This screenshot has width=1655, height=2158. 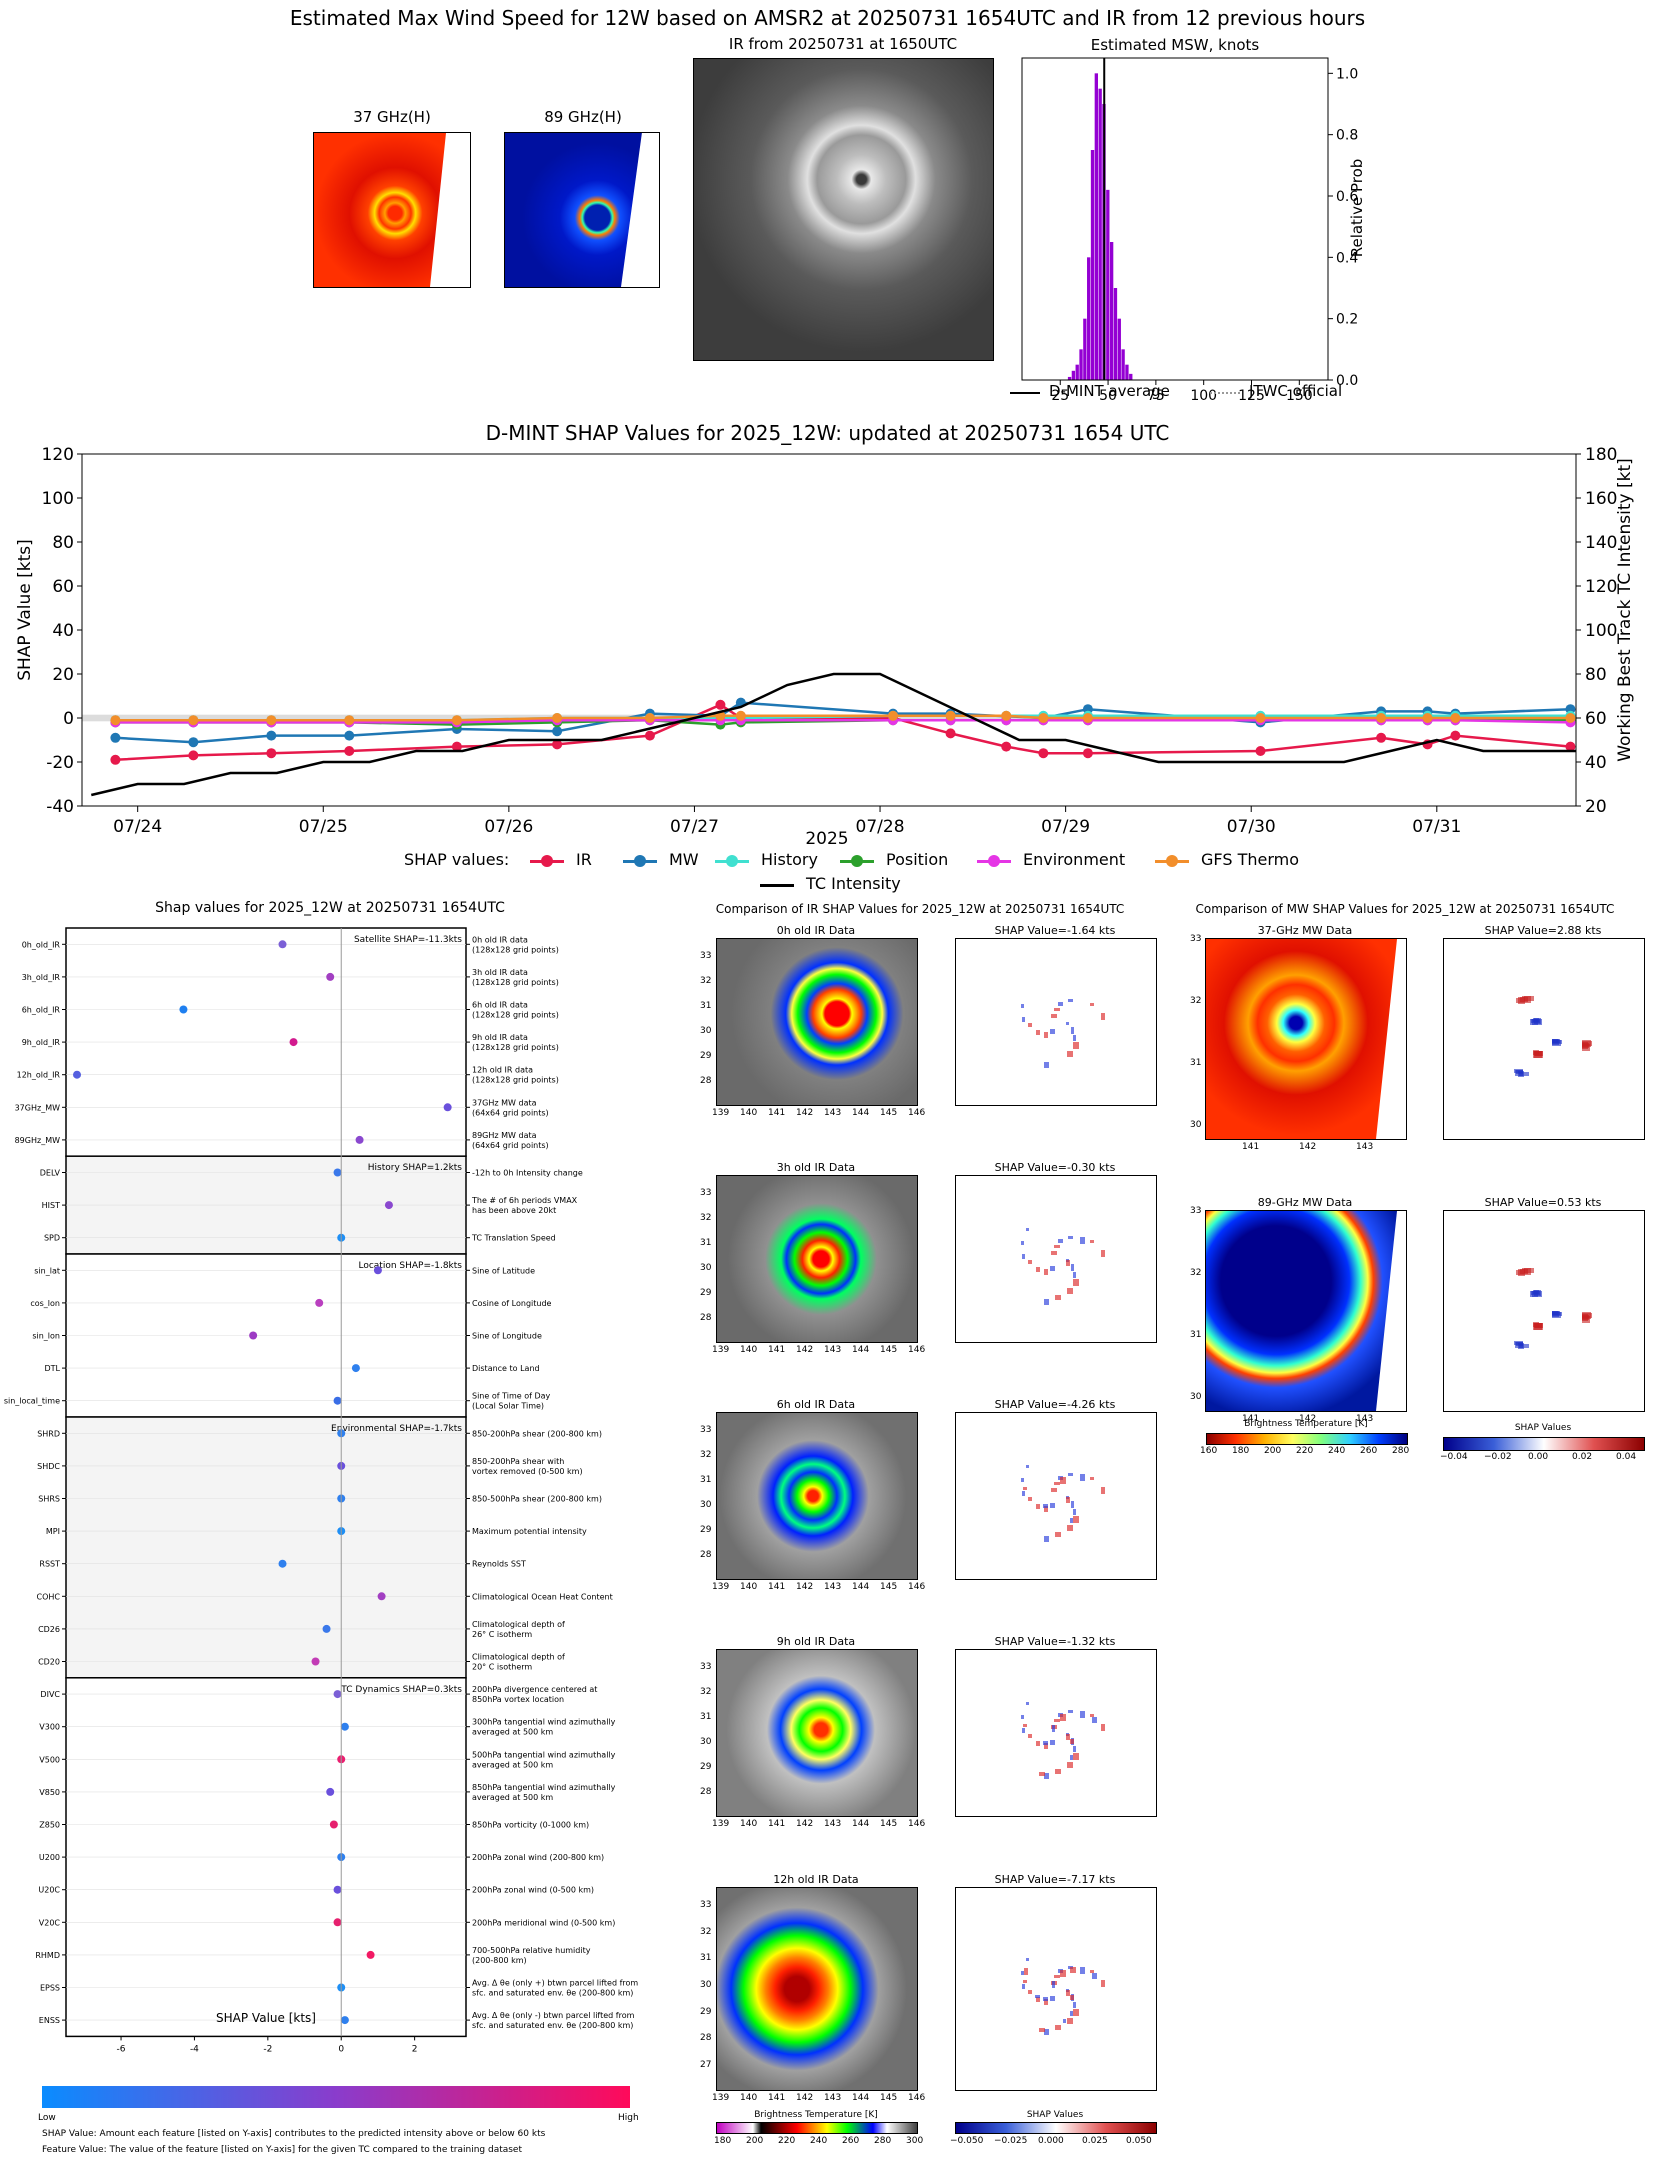 What do you see at coordinates (1251, 396) in the screenshot?
I see `msw-xtick-label: 125` at bounding box center [1251, 396].